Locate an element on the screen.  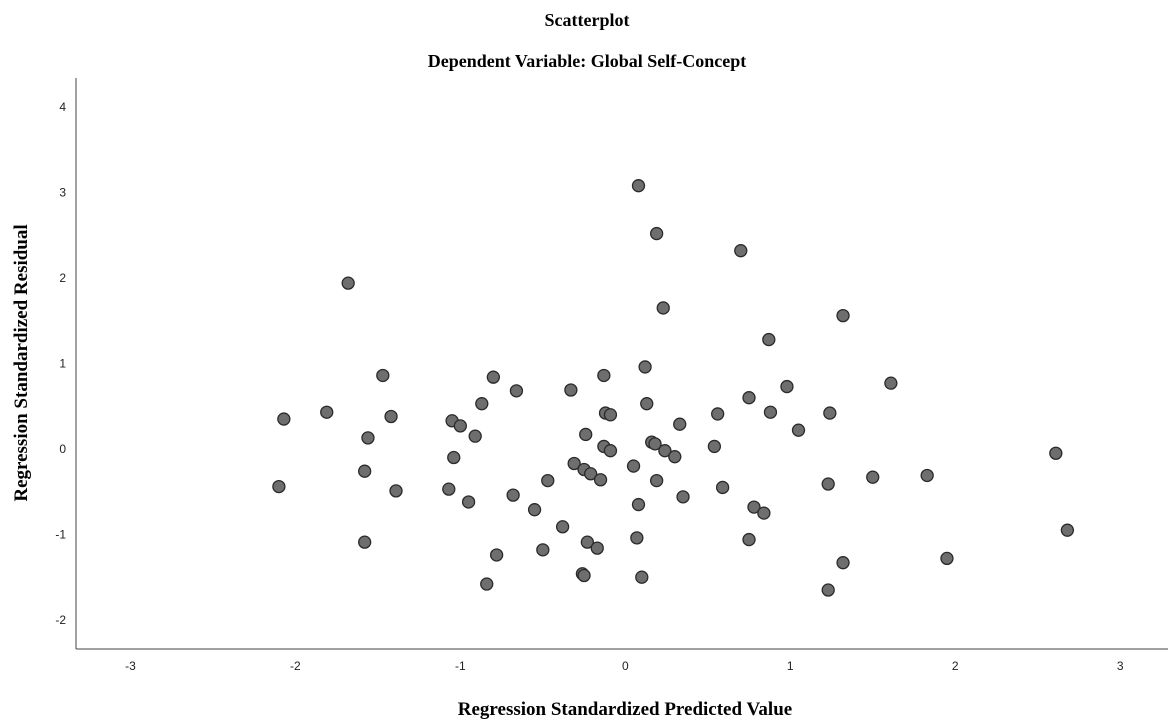
chart-subtitle: Dependent Variable: Global Self-Concept is located at coordinates (587, 61).